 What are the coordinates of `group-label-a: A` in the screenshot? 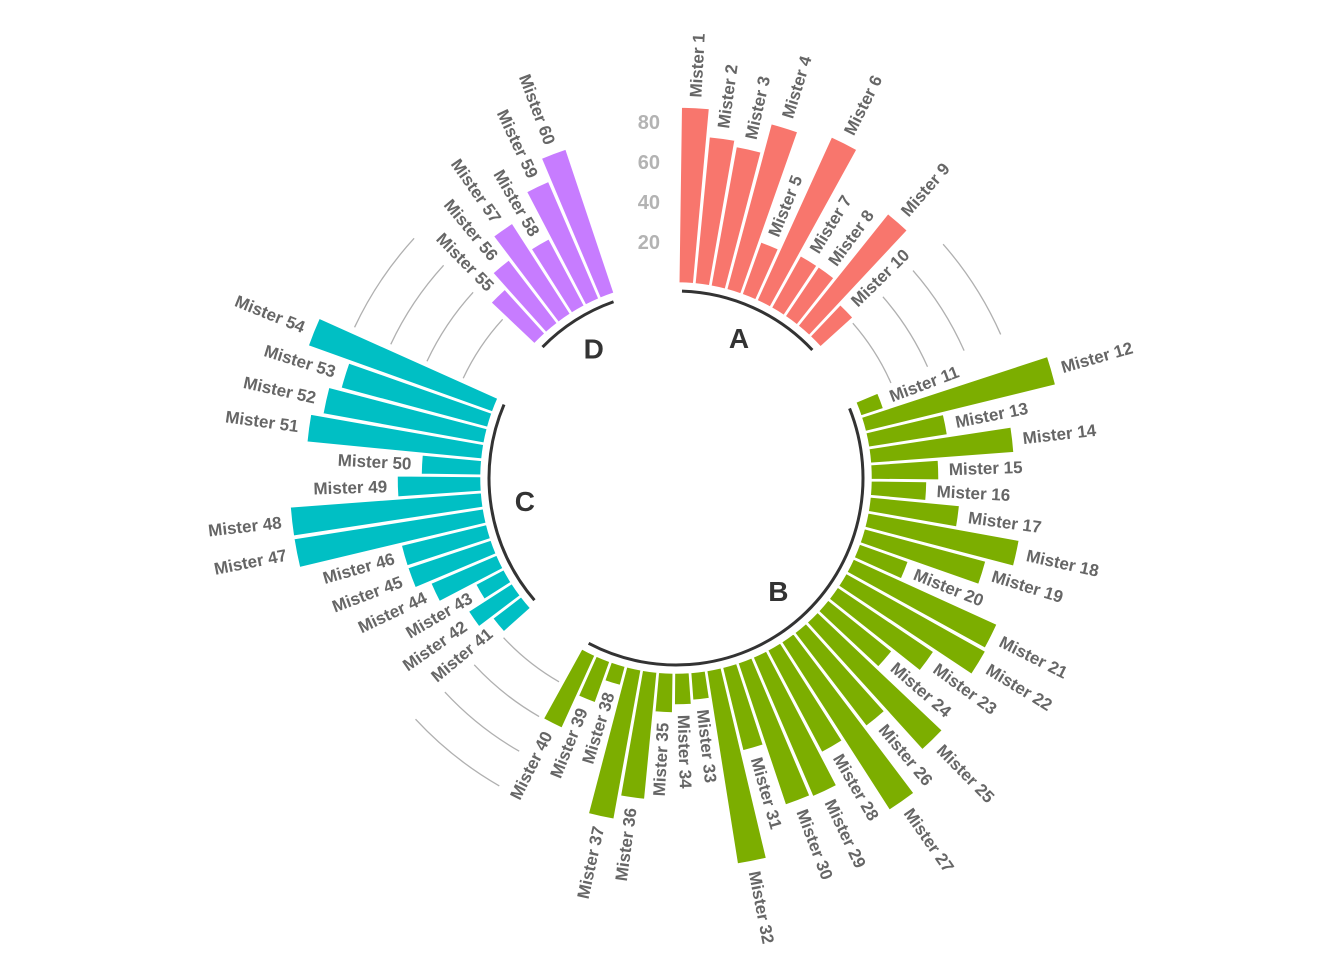 It's located at (739, 338).